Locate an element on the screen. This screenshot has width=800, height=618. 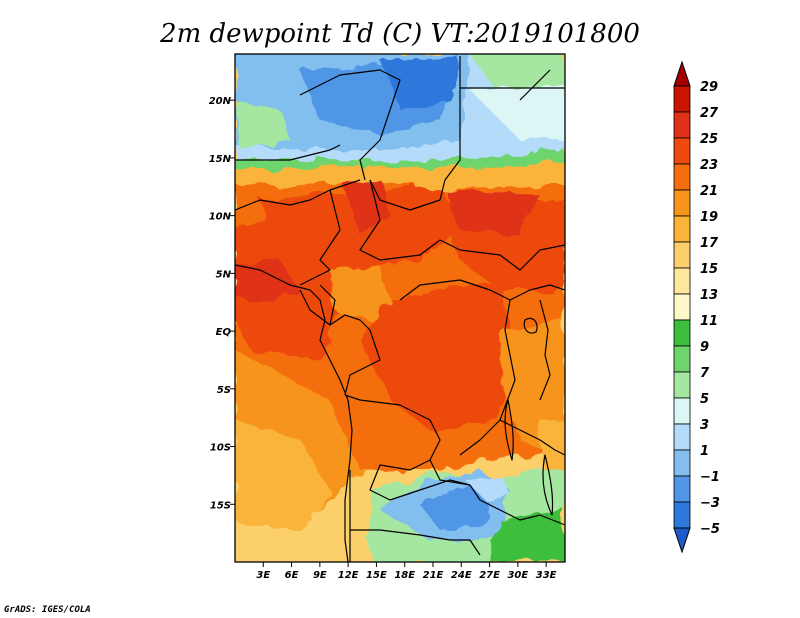
lon-tick-label: 18E is located at coordinates (404, 575).